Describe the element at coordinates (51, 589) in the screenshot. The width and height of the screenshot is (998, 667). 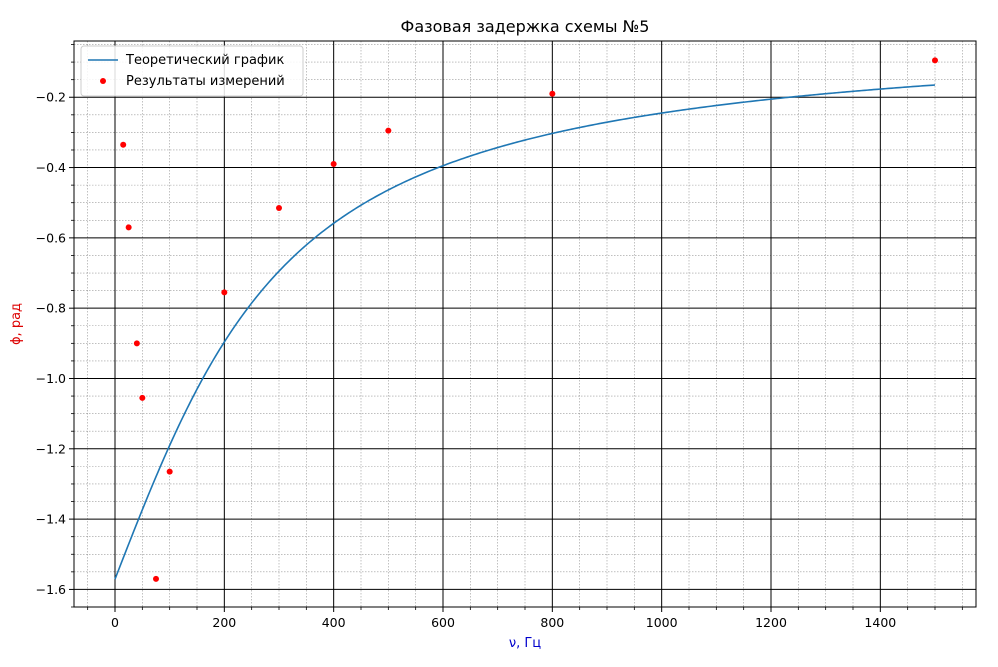
I see `y-tick-label: −1.6` at that location.